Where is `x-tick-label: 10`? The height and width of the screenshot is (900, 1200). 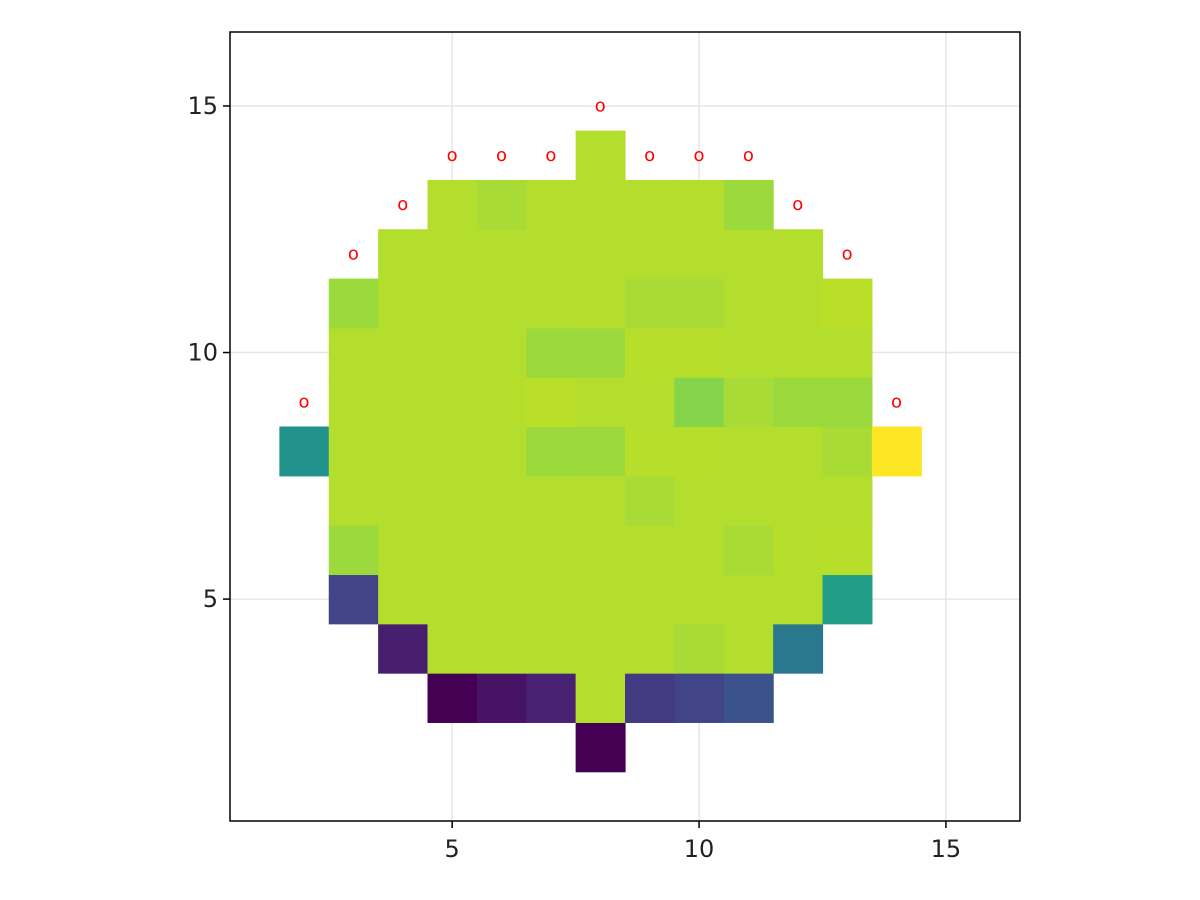
x-tick-label: 10 is located at coordinates (699, 849).